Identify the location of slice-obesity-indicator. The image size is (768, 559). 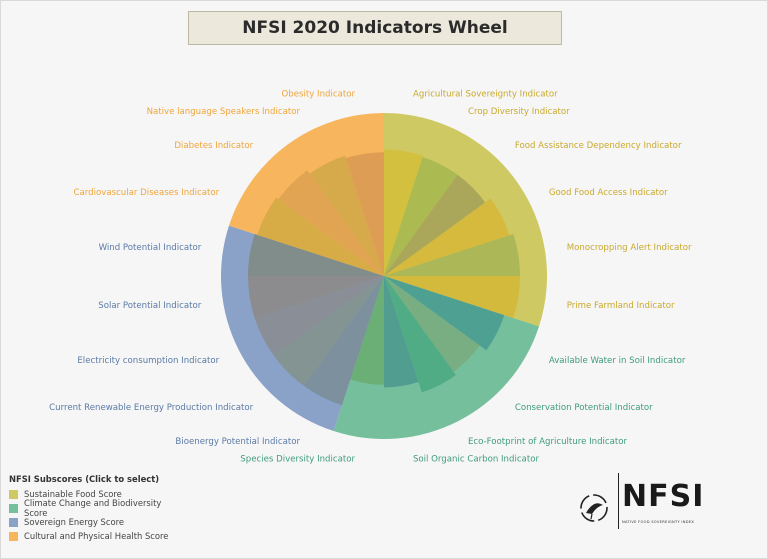
(364, 214).